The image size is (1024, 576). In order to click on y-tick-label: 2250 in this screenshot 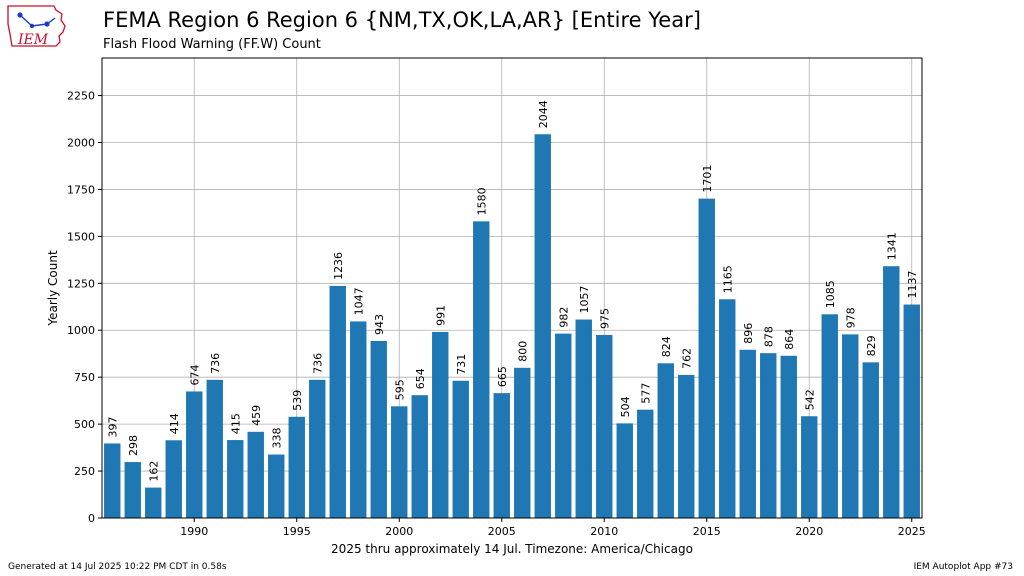, I will do `click(81, 96)`.